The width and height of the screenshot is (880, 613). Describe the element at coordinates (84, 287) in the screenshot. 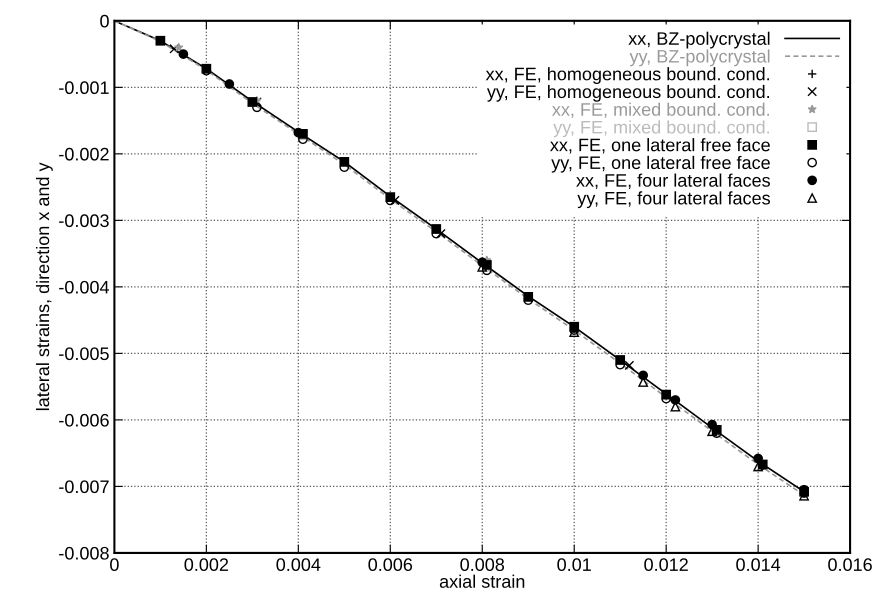

I see `y-tick-label: -0.004` at that location.